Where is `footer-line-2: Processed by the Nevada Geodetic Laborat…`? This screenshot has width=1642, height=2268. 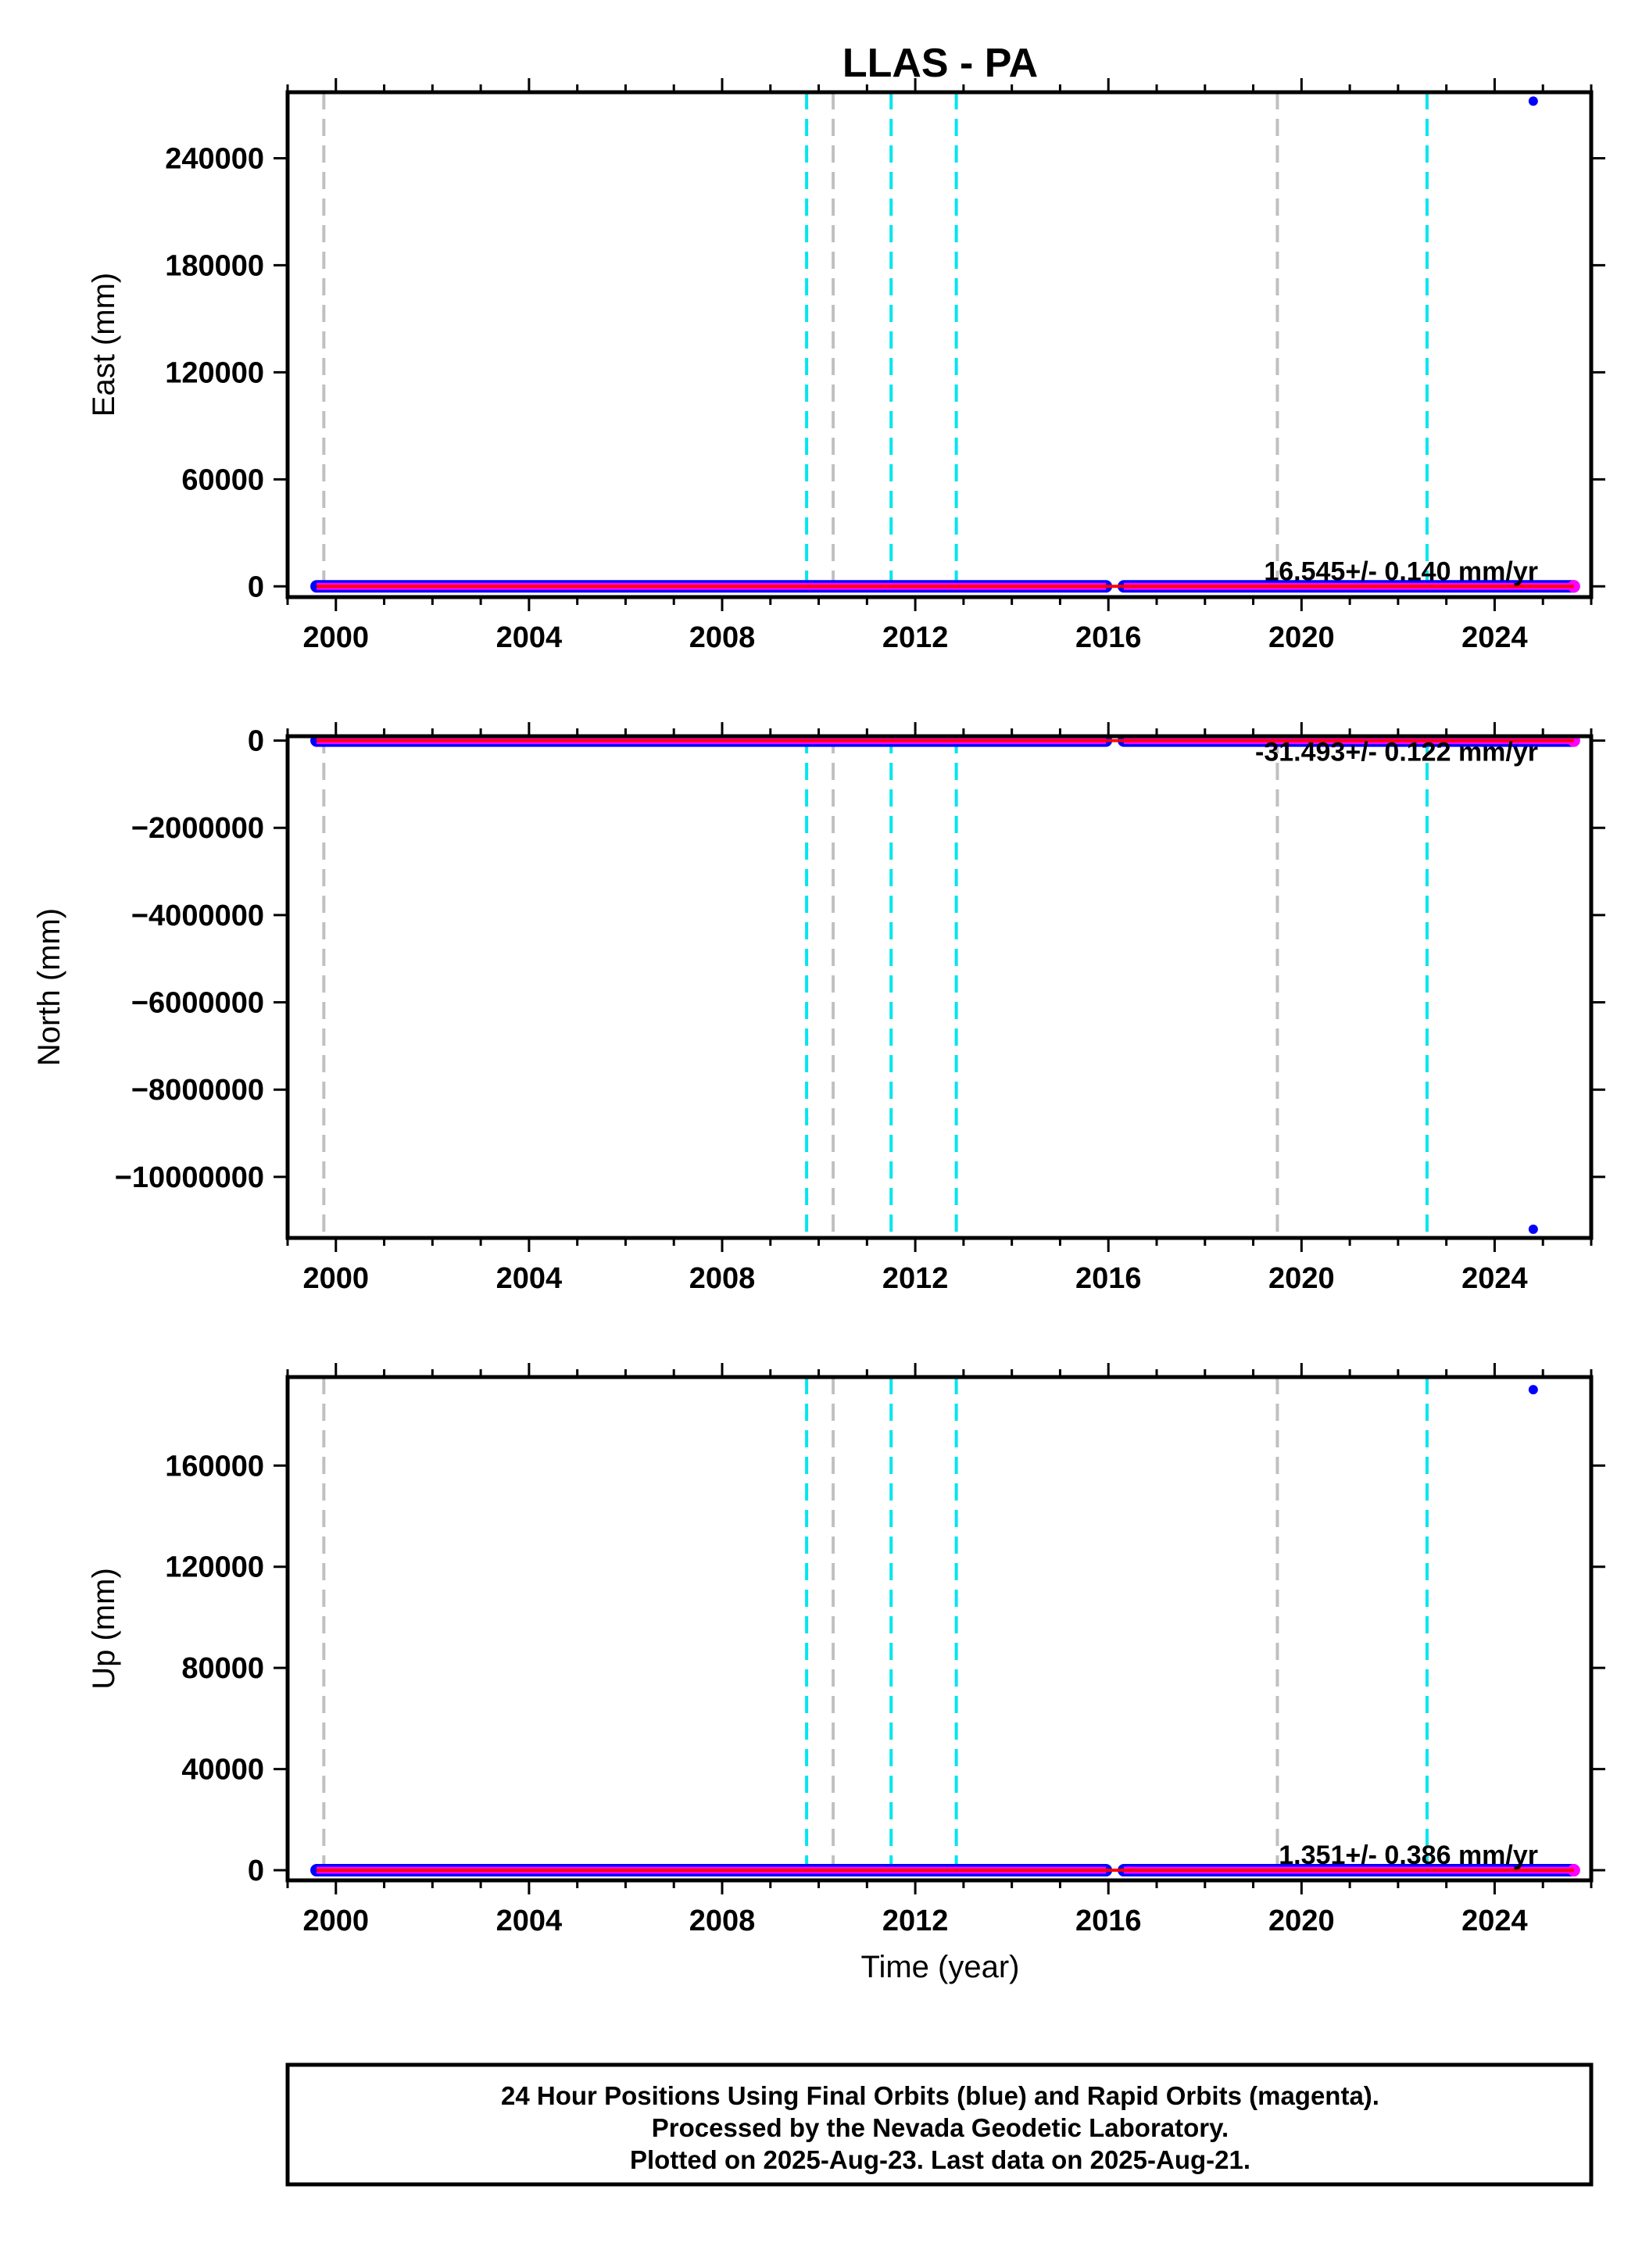 footer-line-2: Processed by the Nevada Geodetic Laborat… is located at coordinates (940, 2127).